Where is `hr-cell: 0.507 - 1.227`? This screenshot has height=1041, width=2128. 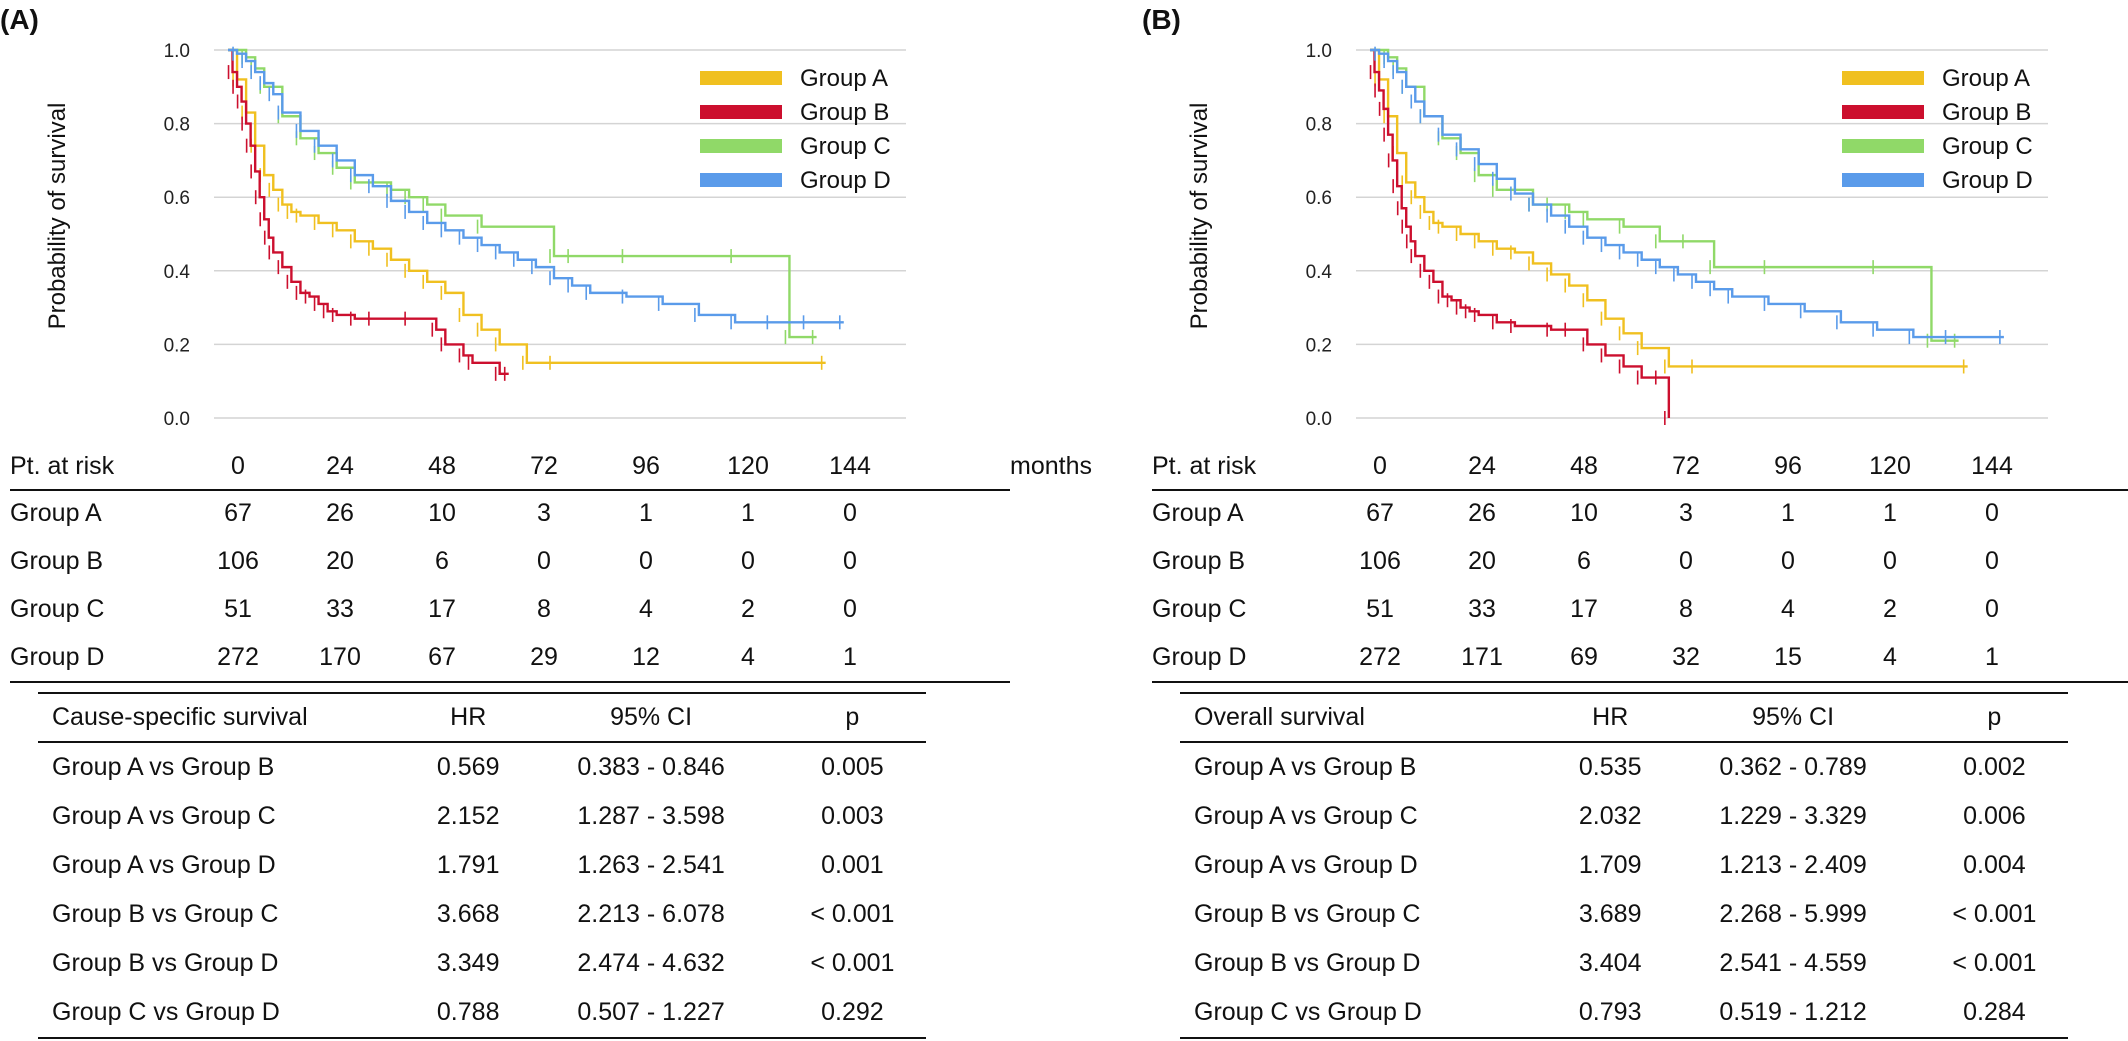 hr-cell: 0.507 - 1.227 is located at coordinates (651, 1013).